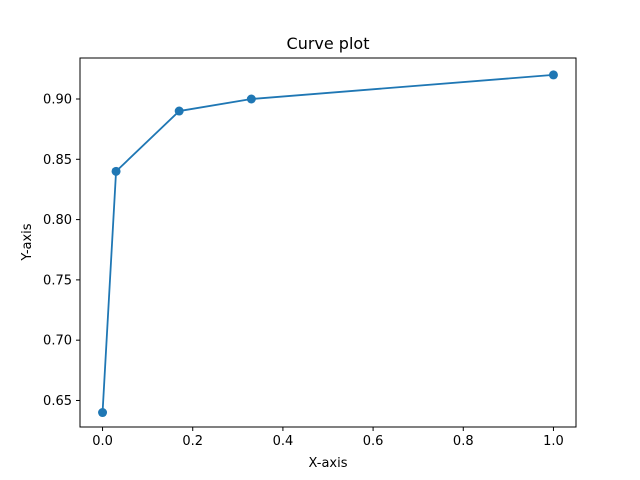  What do you see at coordinates (57, 401) in the screenshot?
I see `y-tick-label: 0.65` at bounding box center [57, 401].